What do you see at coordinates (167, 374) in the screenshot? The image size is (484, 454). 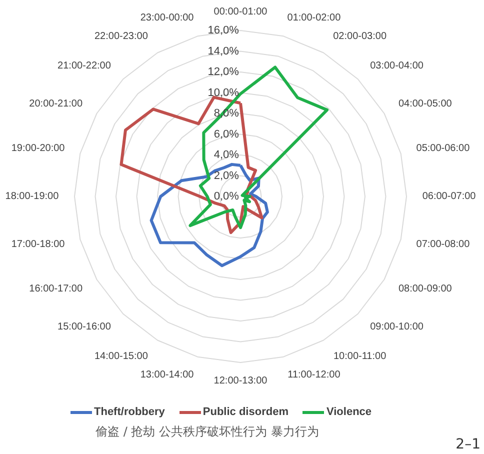 I see `spoke-label: 13:00-14:00` at bounding box center [167, 374].